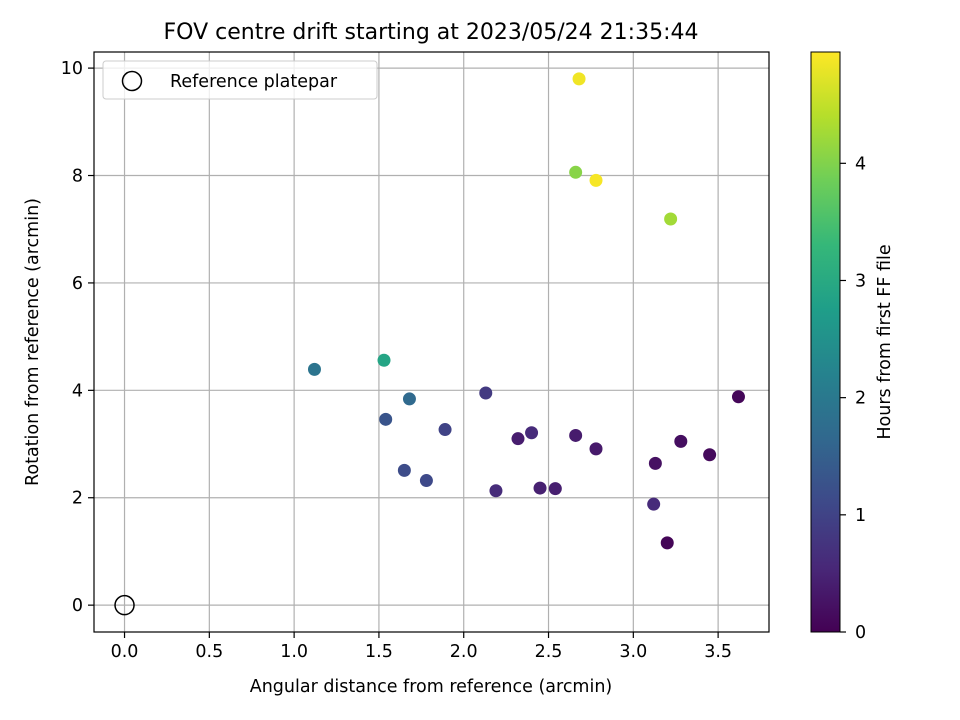 The image size is (960, 720). I want to click on reference-platepar-marker, so click(124, 605).